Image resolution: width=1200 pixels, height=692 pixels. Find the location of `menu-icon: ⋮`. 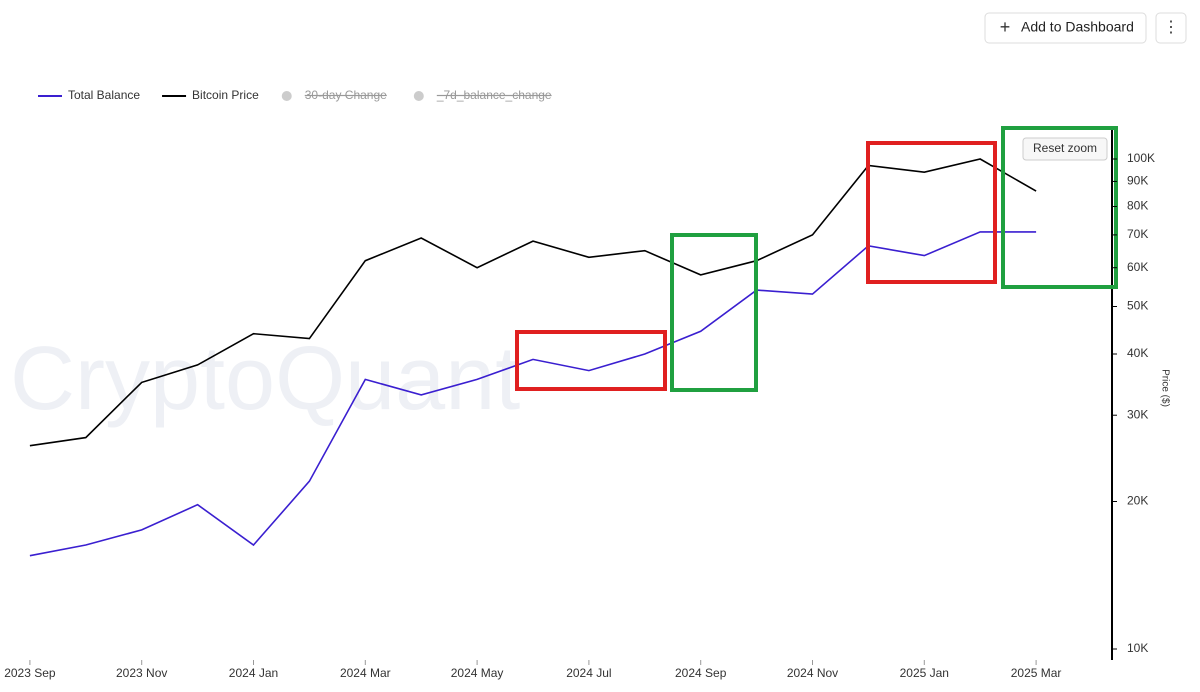

menu-icon: ⋮ is located at coordinates (1171, 27).